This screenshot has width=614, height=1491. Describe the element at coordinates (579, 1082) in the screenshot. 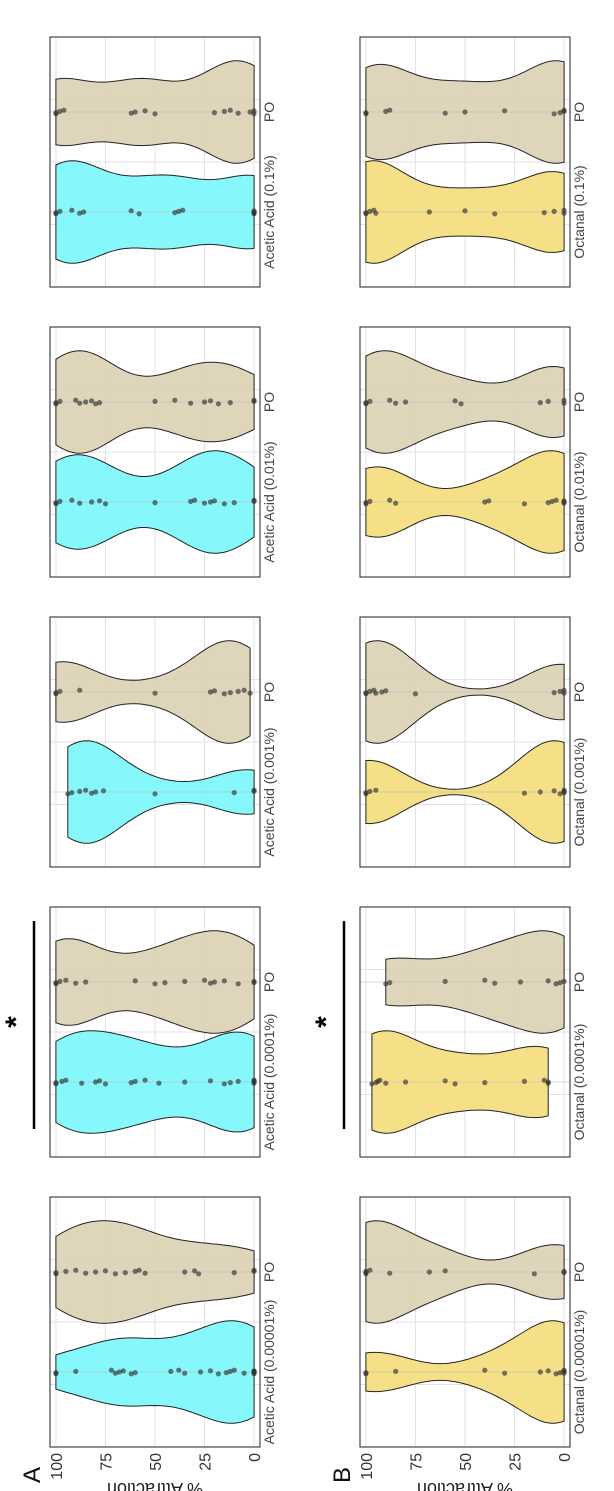

I see `category-label: Octanal (0.0001%)` at that location.